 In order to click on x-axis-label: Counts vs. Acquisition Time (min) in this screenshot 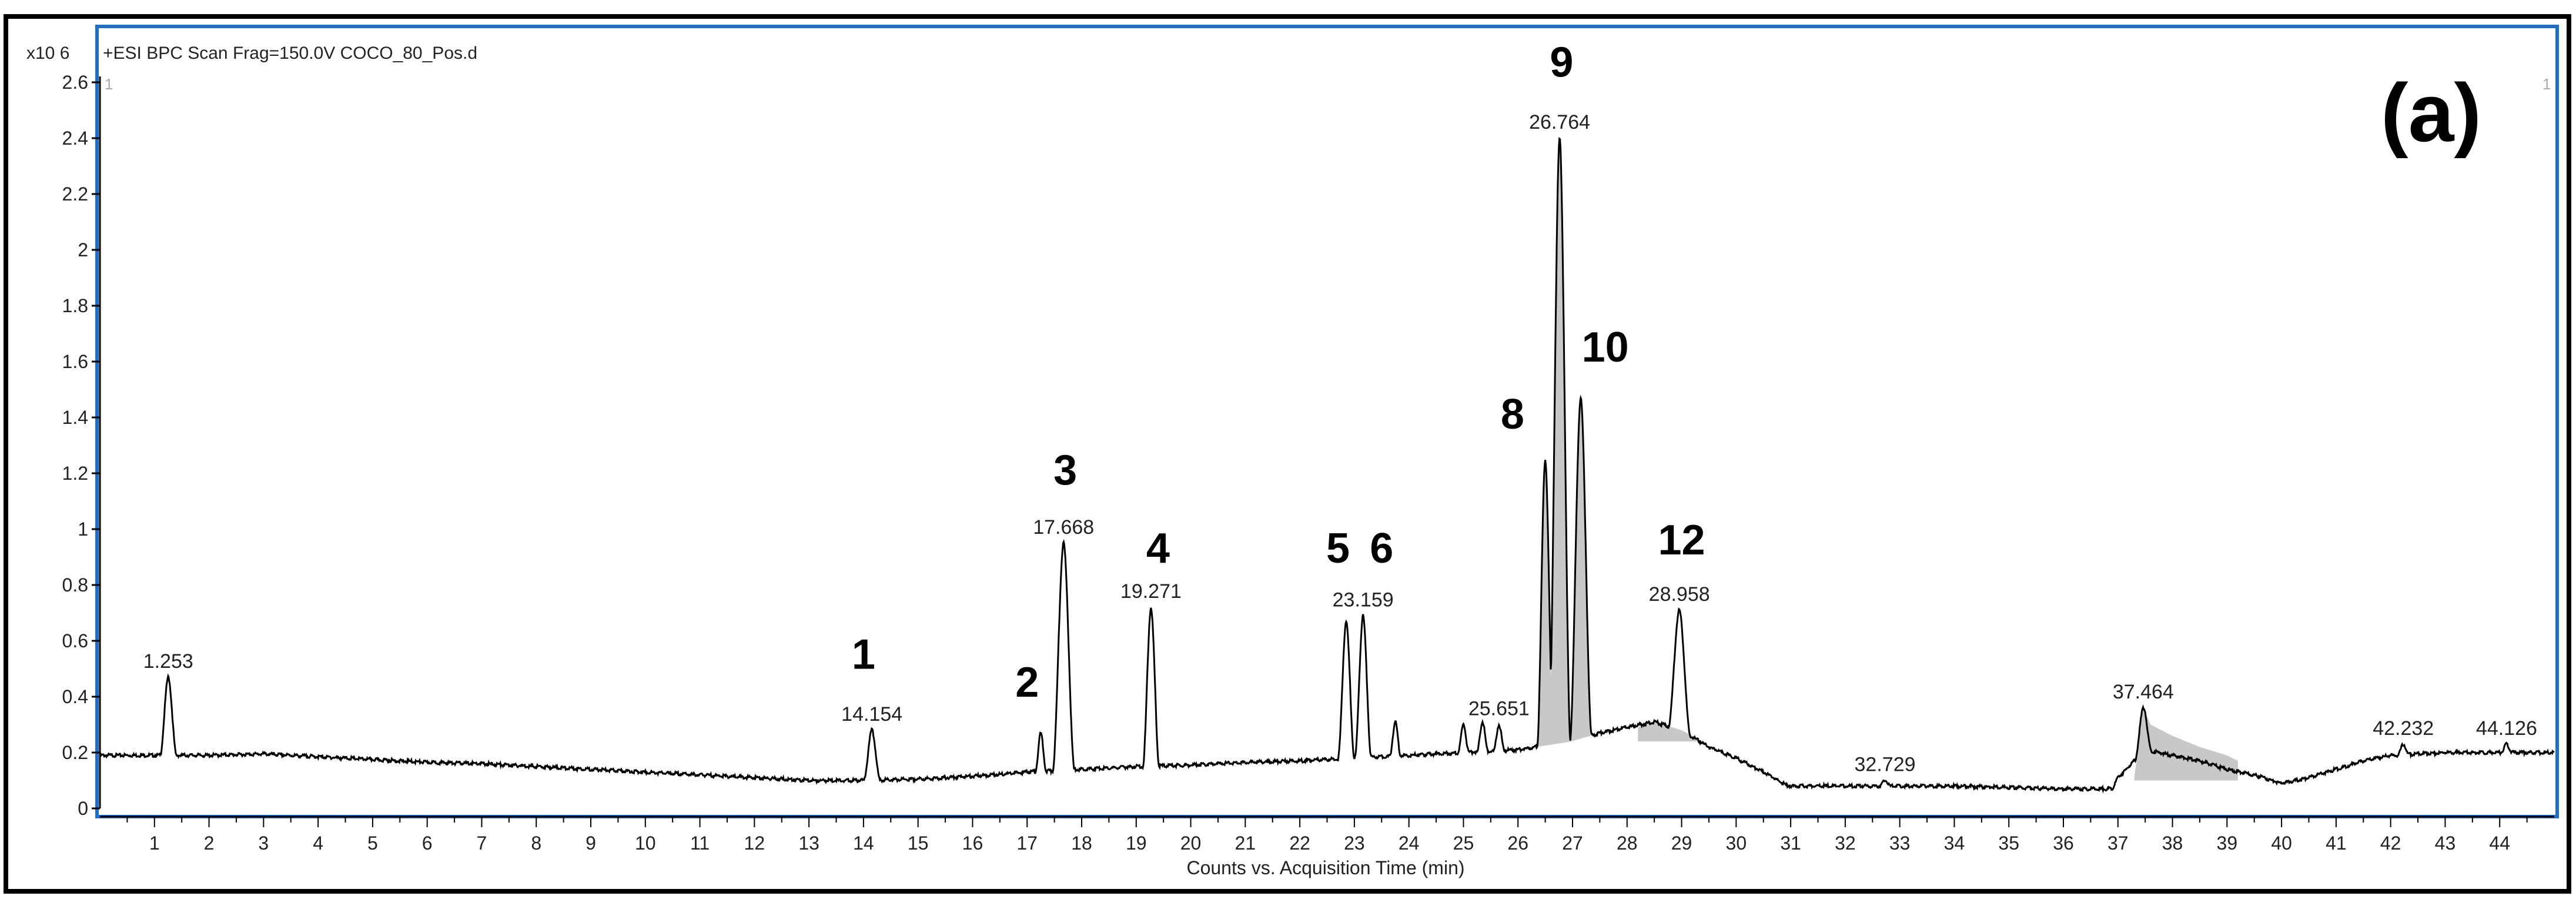, I will do `click(1325, 867)`.